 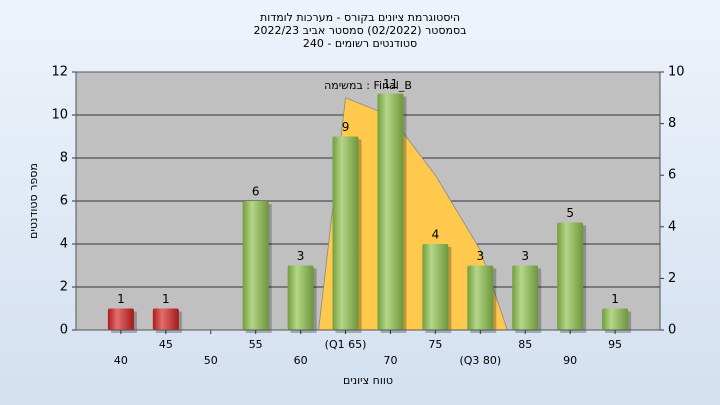 I want to click on x-tick-label: 40, so click(x=121, y=360).